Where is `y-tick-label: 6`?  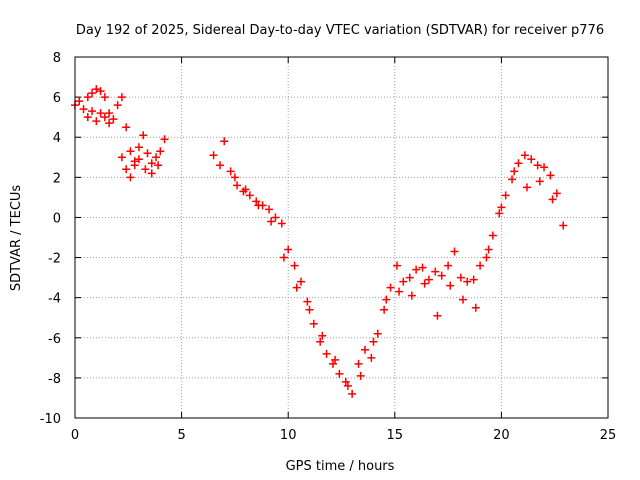 y-tick-label: 6 is located at coordinates (57, 98).